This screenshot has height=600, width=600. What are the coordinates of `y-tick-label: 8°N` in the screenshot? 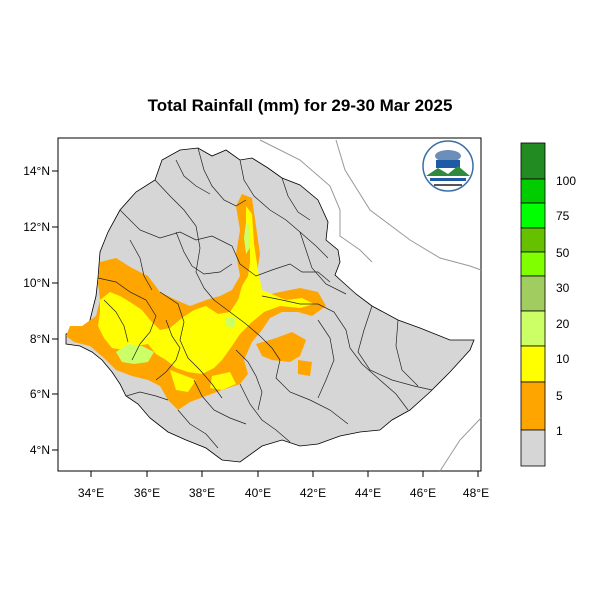 It's located at (40, 339).